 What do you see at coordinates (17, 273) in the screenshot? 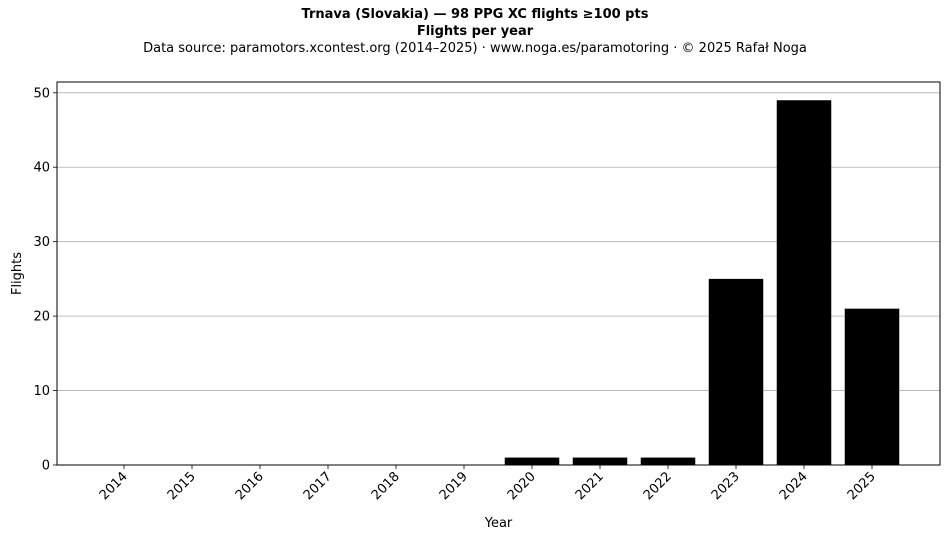
I see `y-axis-label: Flights` at bounding box center [17, 273].